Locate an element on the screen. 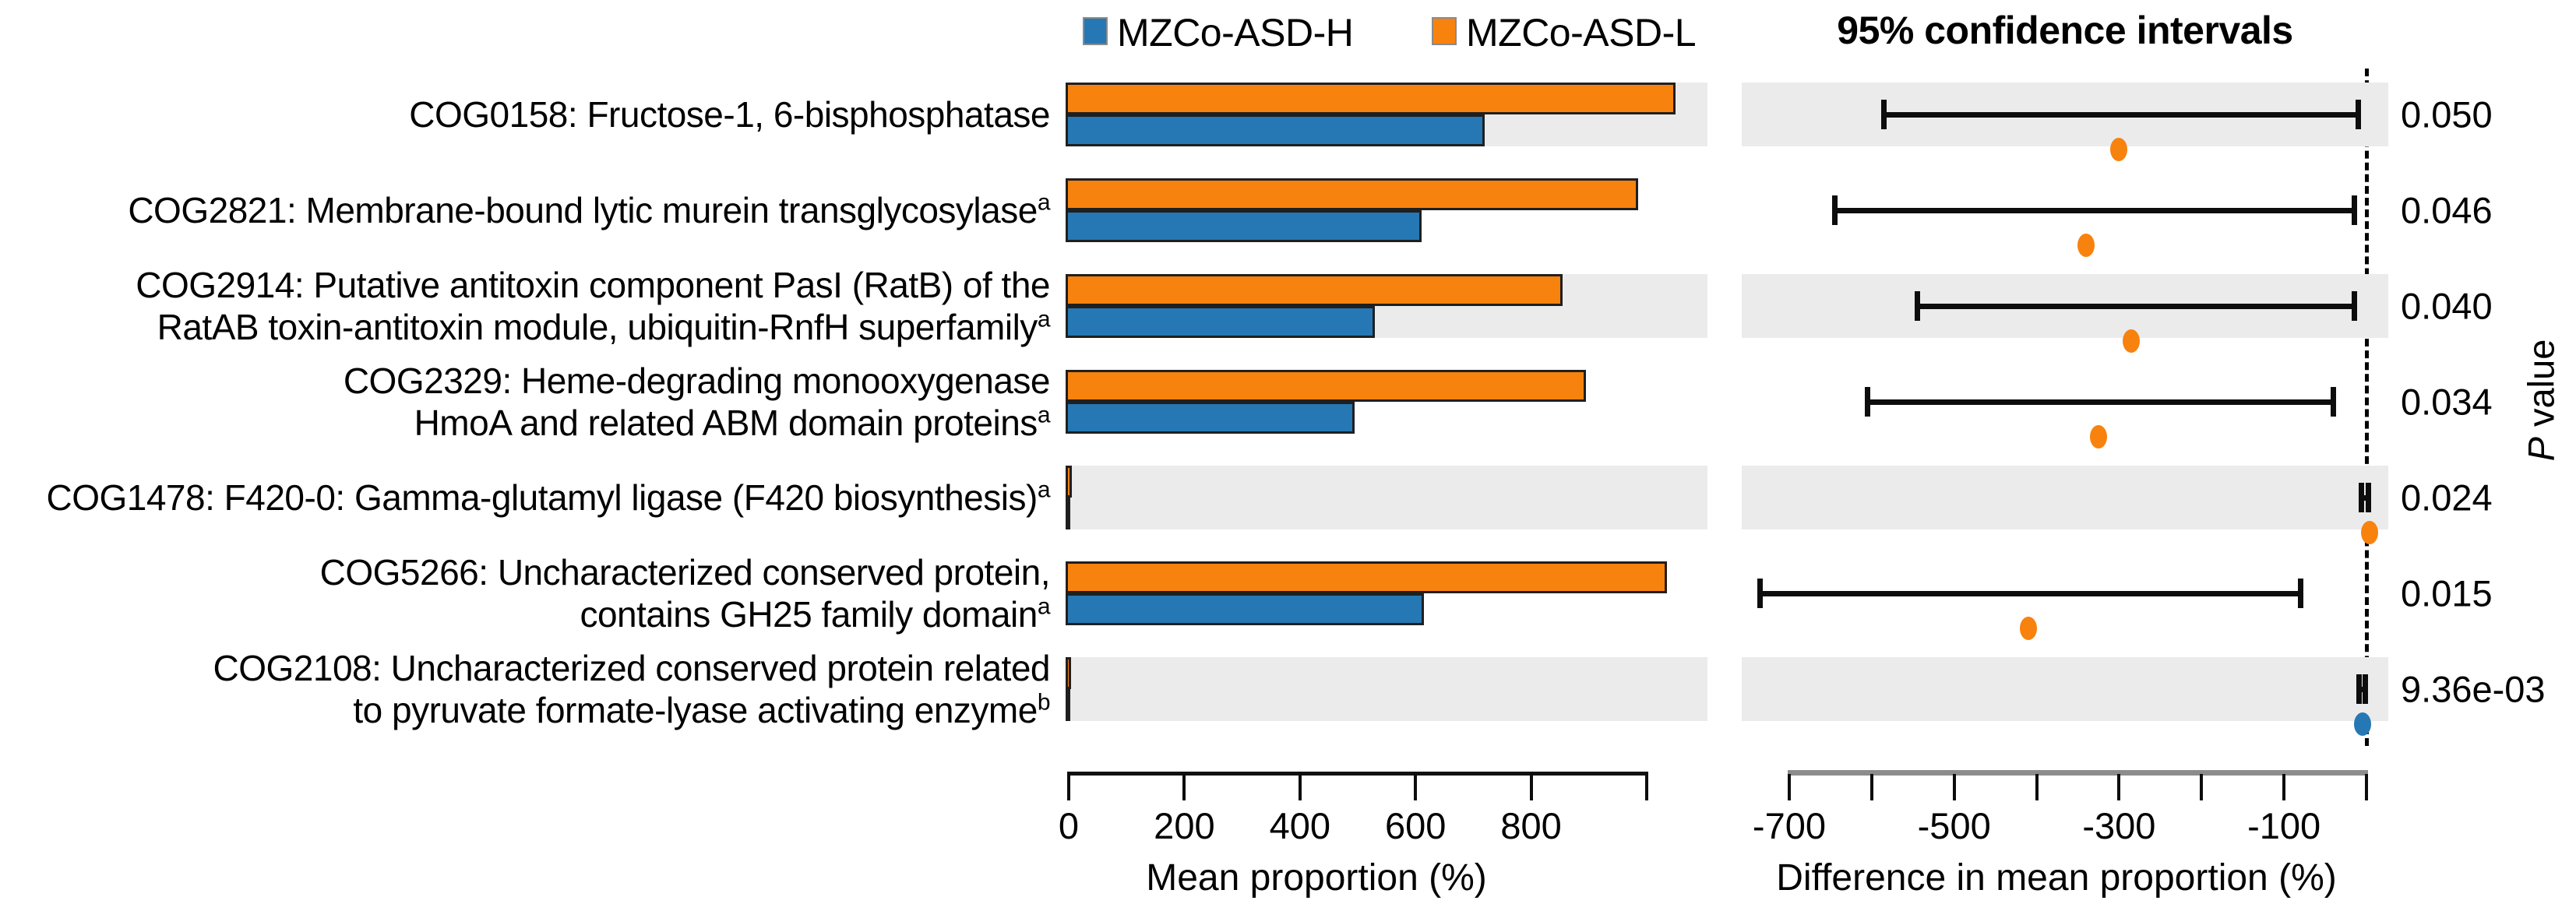  right-axis-tick-label: -500 is located at coordinates (1954, 825).